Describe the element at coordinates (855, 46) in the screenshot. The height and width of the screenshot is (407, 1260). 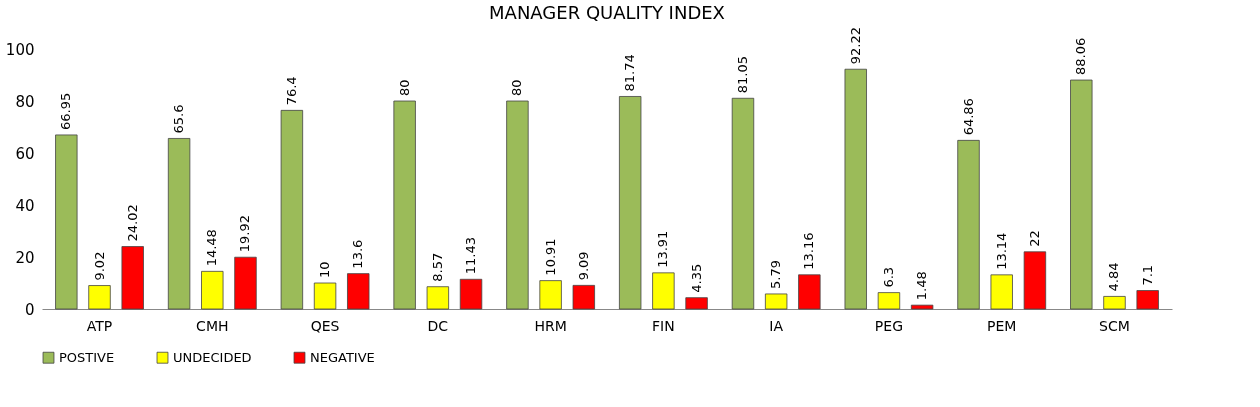
I see `data-label: 92.22` at that location.